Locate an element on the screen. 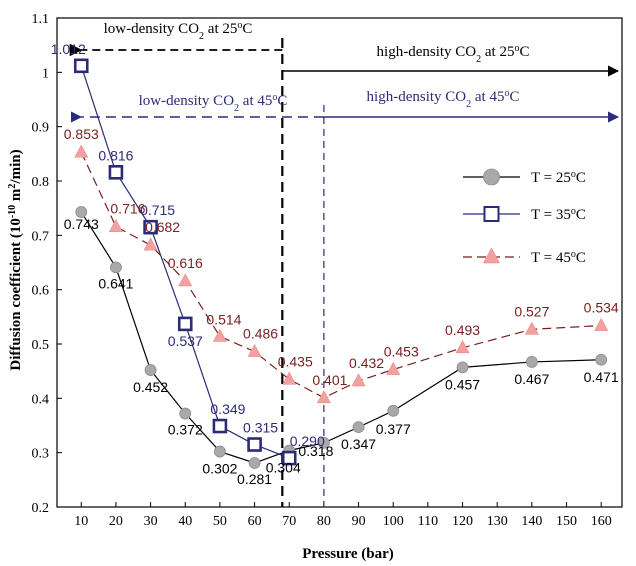 The height and width of the screenshot is (566, 636). data-label-25c: 0.304 is located at coordinates (283, 467).